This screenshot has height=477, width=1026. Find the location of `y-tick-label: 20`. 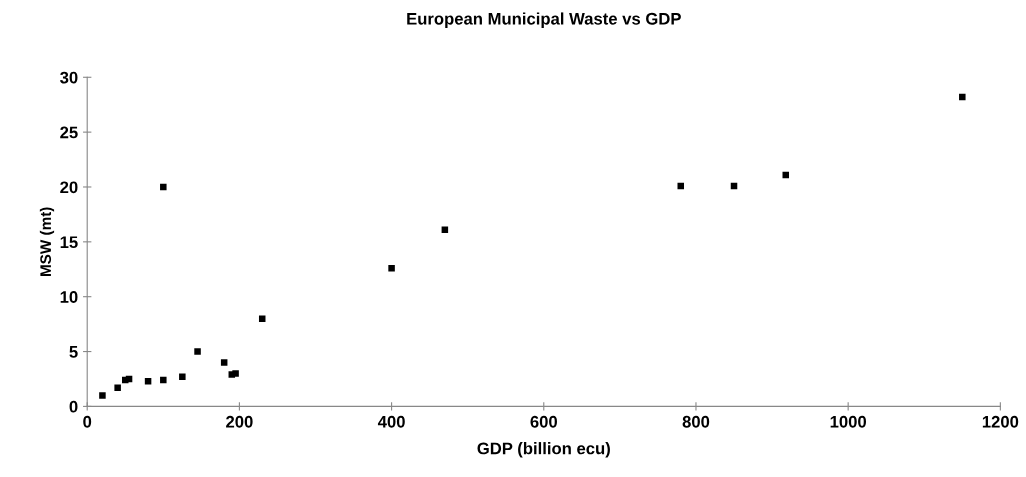

y-tick-label: 20 is located at coordinates (69, 187).